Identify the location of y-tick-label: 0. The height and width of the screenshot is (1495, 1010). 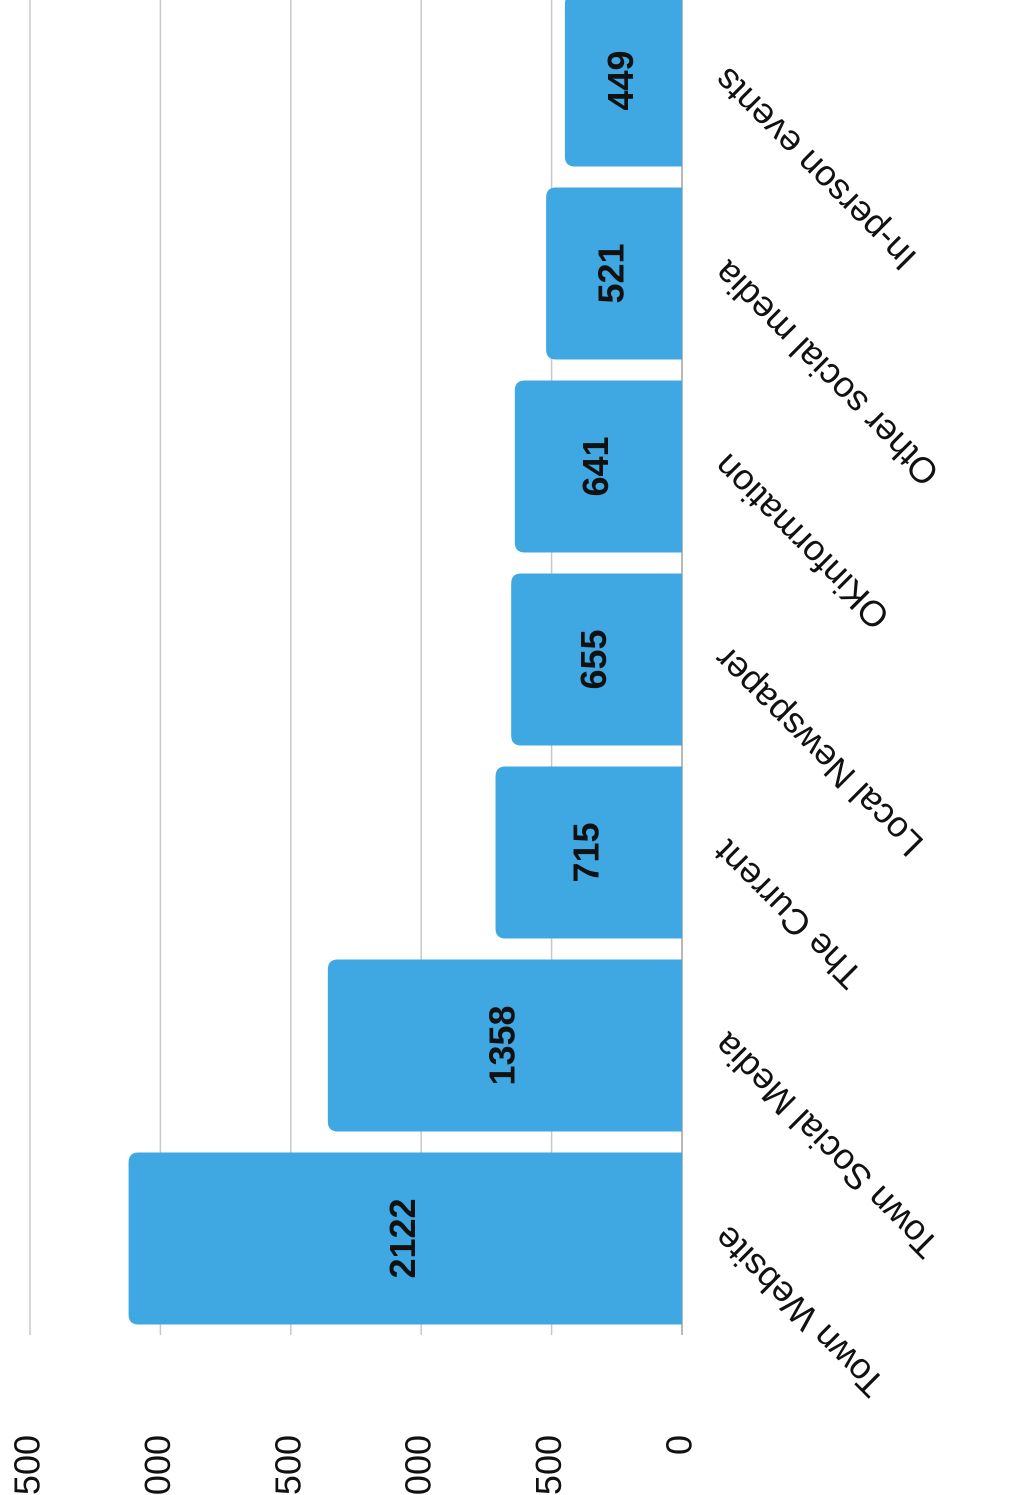
(679, 1445).